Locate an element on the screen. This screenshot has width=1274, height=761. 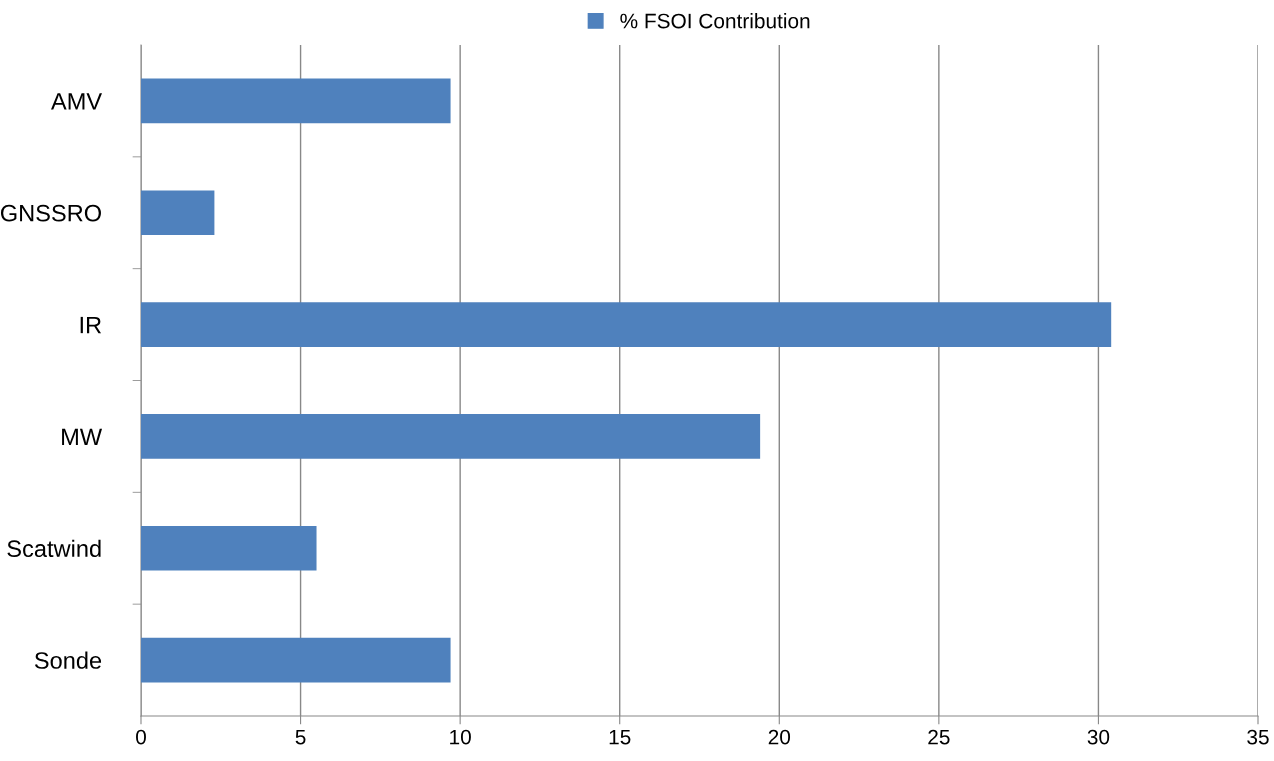
y-tick-label: GNSSRO is located at coordinates (50, 213).